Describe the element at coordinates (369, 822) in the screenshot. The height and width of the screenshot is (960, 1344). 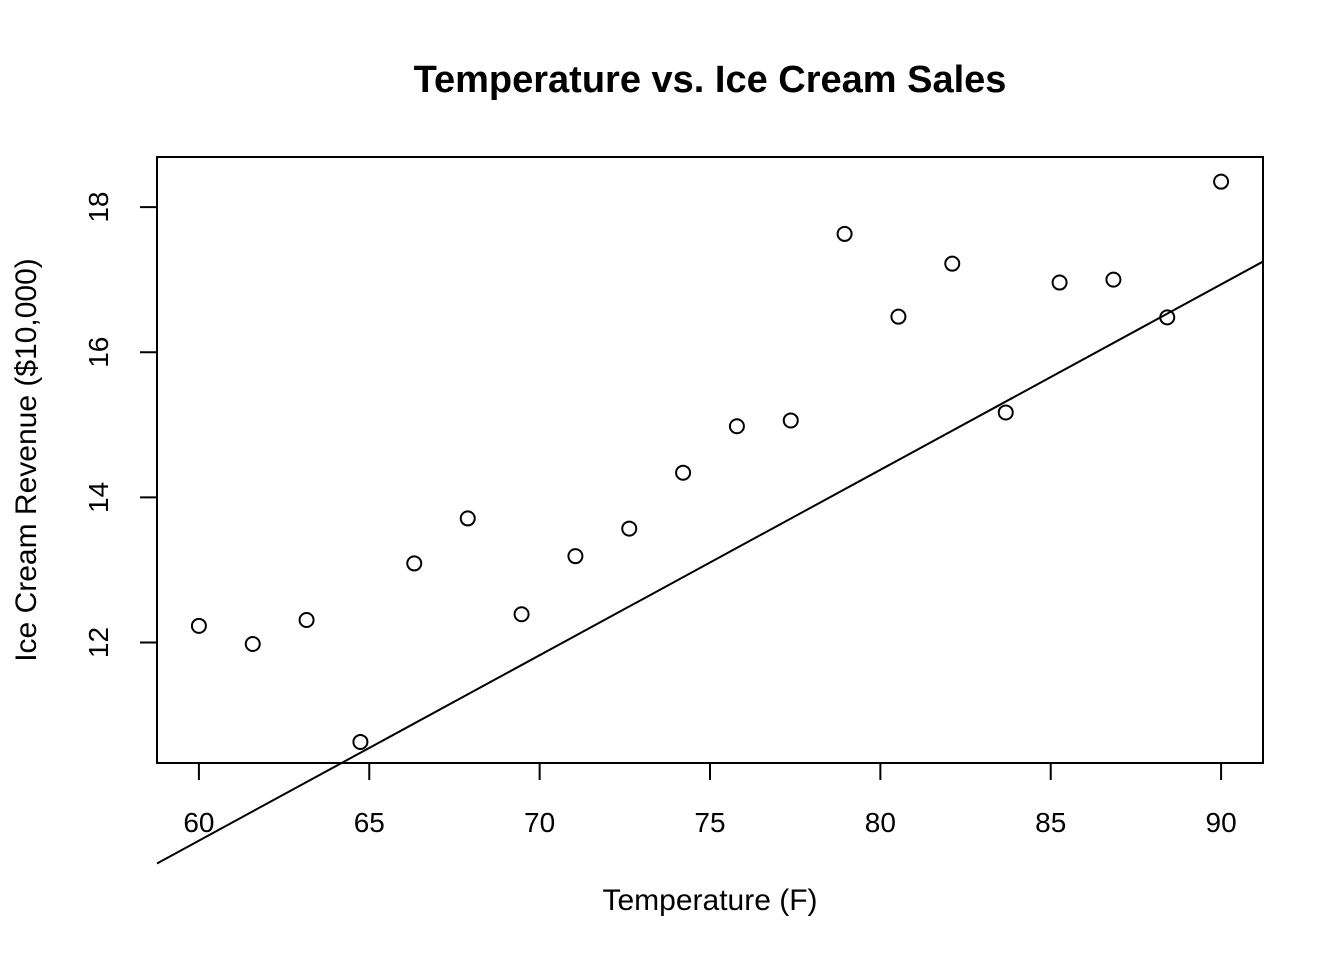
I see `x-tick-label: 65` at that location.